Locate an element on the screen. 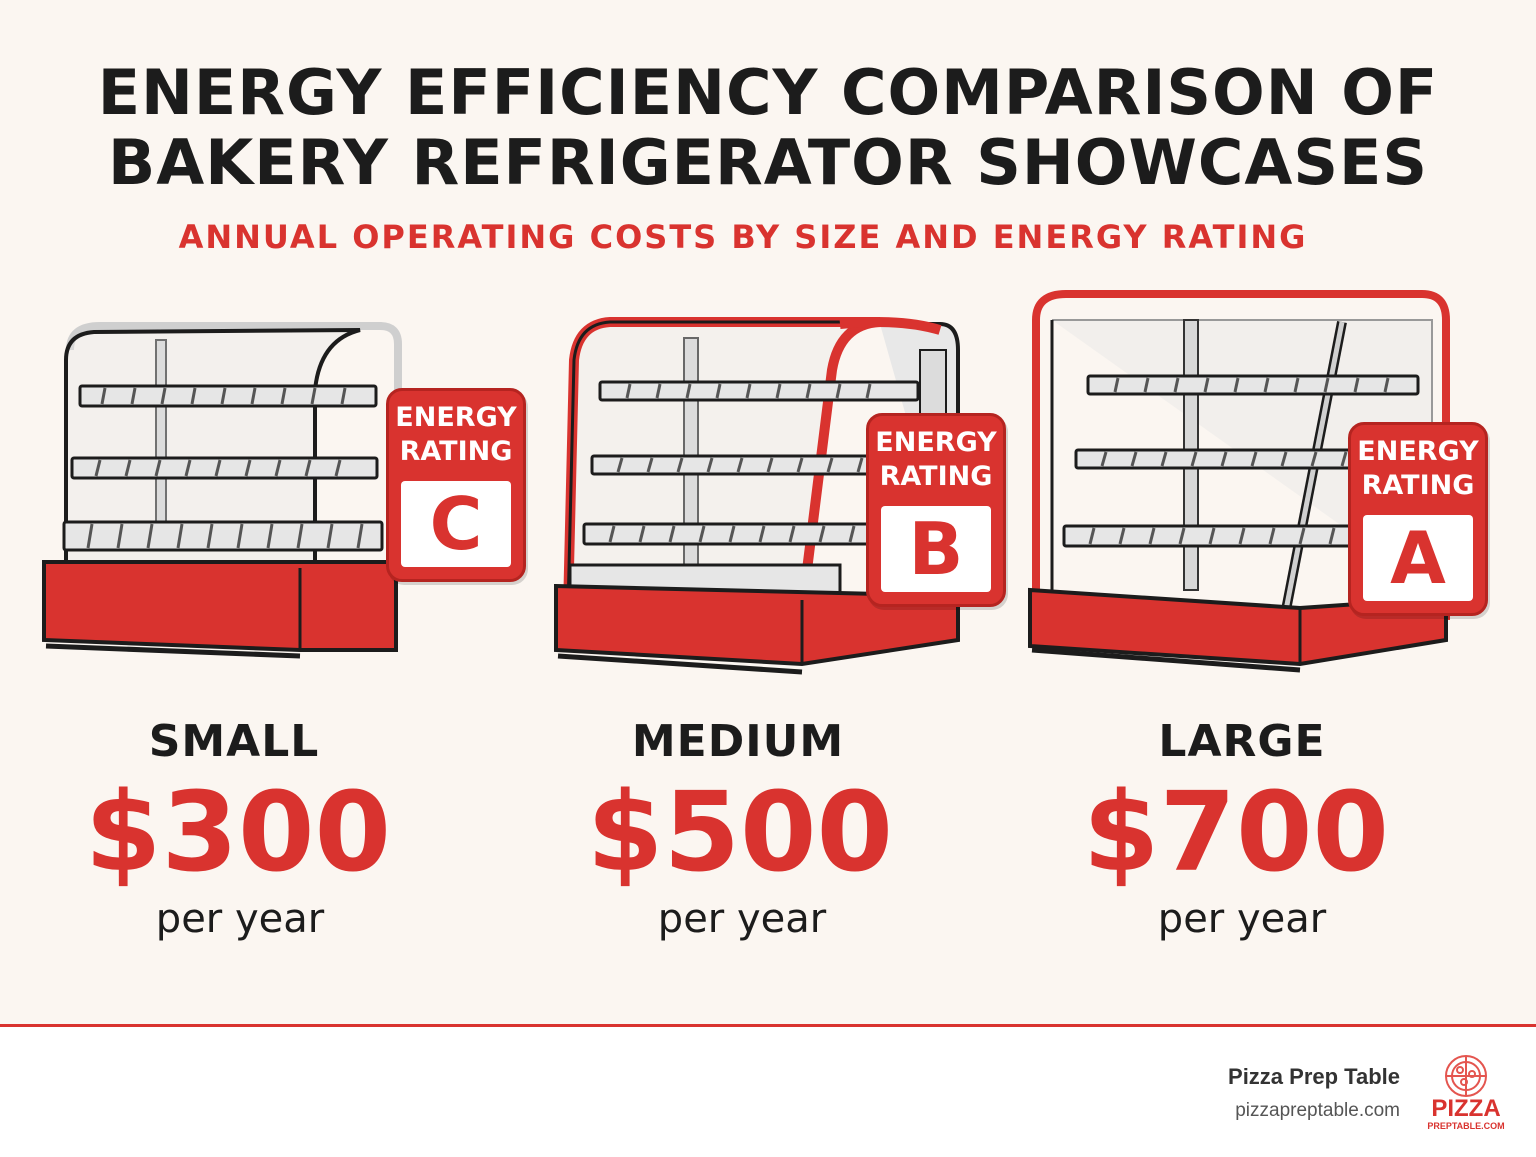 This screenshot has width=1536, height=1157. period-large: per year is located at coordinates (1242, 919).